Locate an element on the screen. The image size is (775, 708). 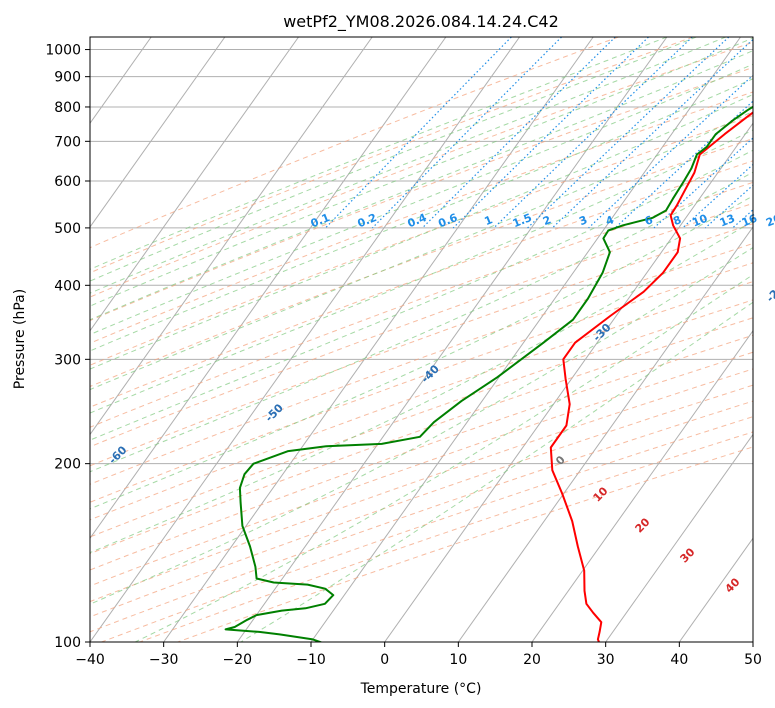
y-tick-label: 600 is located at coordinates (67, 182).